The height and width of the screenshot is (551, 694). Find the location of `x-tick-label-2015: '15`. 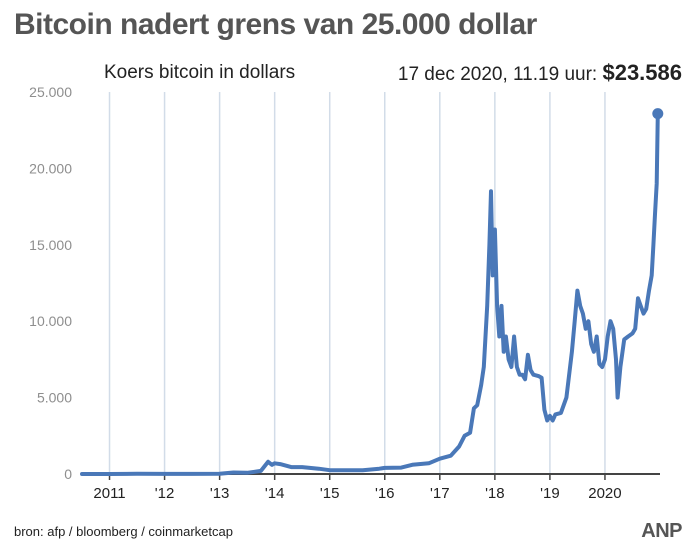

x-tick-label-2015: '15 is located at coordinates (330, 493).